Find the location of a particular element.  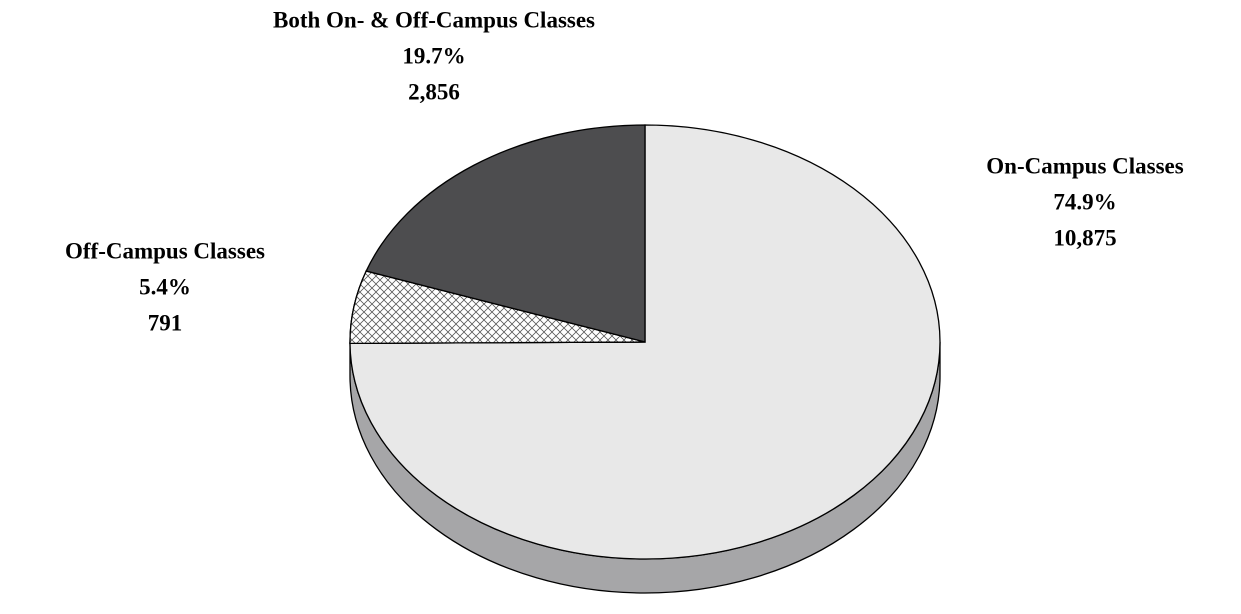

slice-percent: 74.9% is located at coordinates (1084, 201).